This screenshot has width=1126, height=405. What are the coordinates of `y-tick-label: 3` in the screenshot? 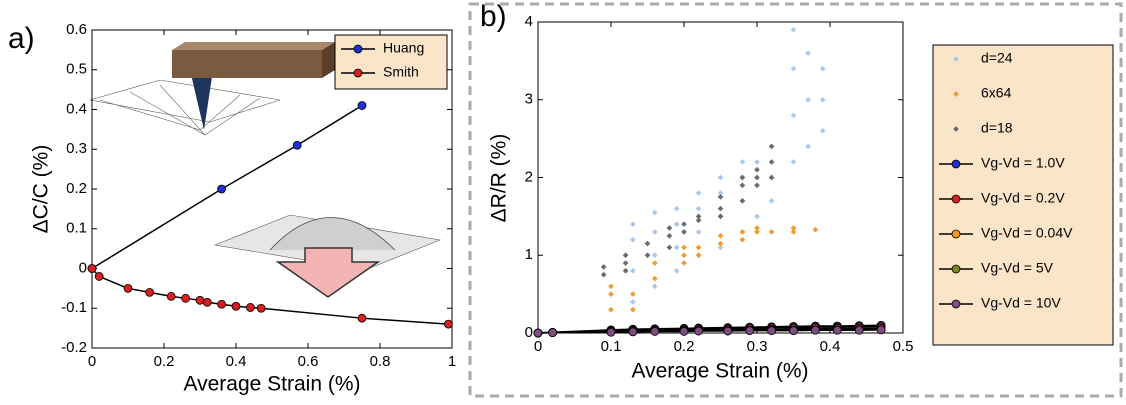 It's located at (529, 99).